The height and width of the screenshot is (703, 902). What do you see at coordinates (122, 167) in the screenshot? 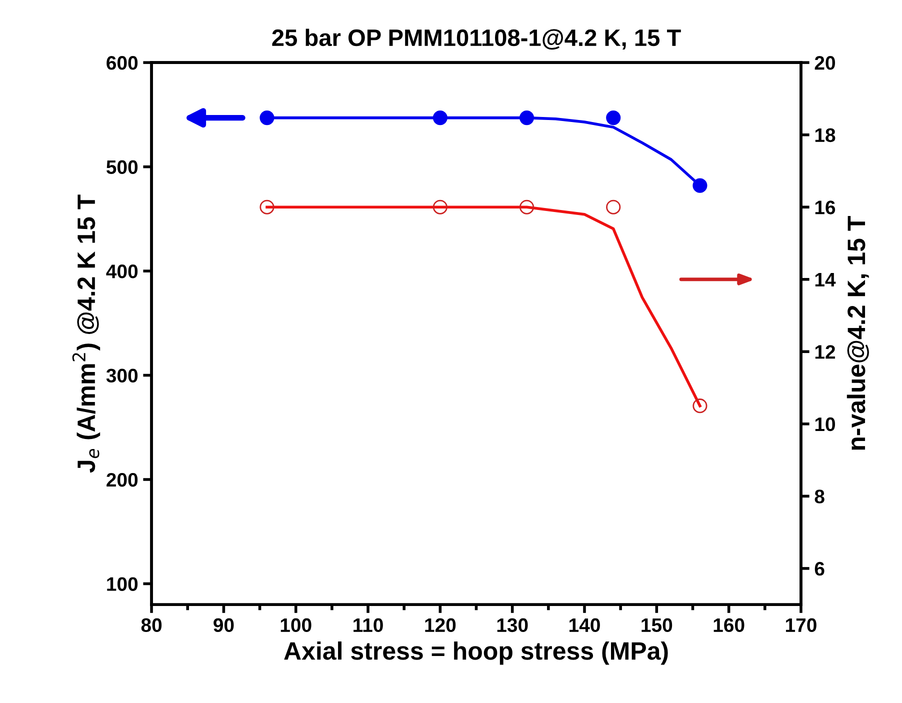
I see `y-tick-label: 500` at bounding box center [122, 167].